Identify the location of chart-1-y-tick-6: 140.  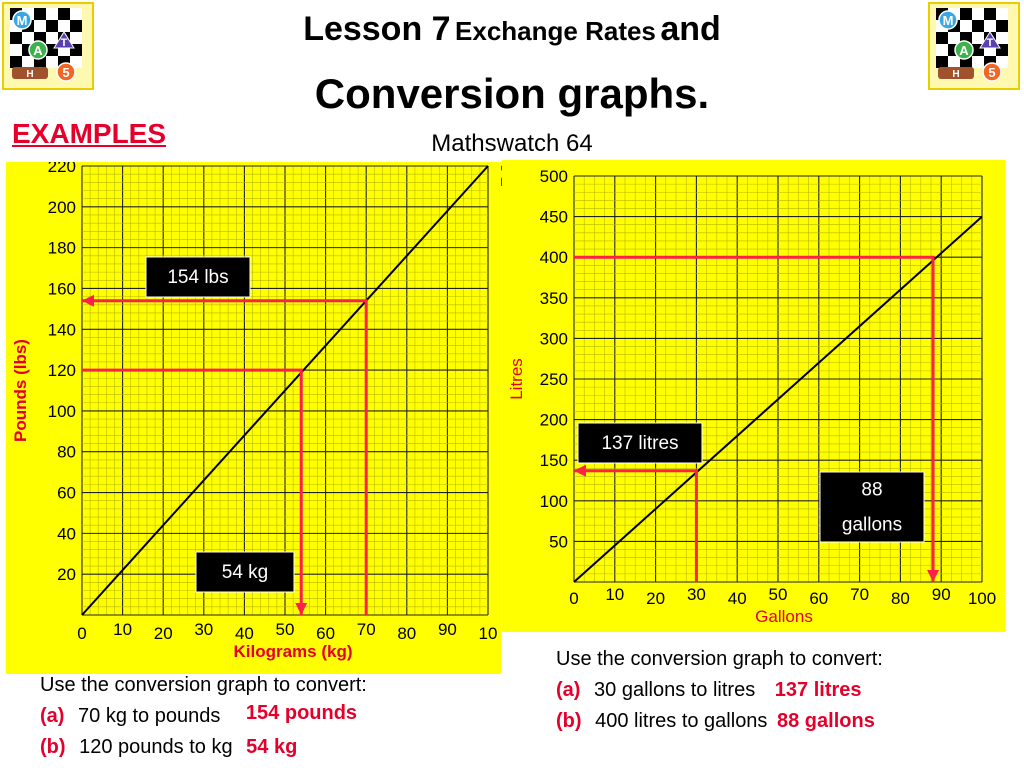
(62, 329).